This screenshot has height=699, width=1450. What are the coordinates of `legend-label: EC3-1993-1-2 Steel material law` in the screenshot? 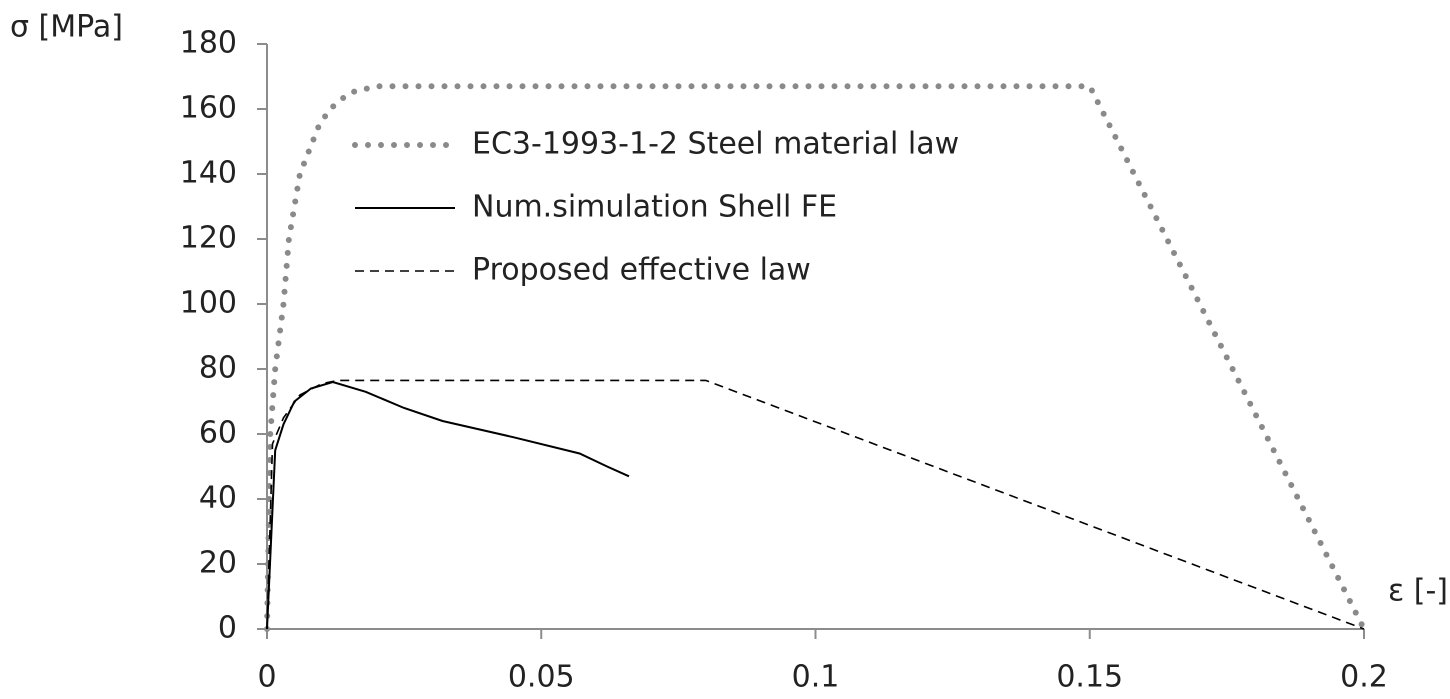 It's located at (715, 144).